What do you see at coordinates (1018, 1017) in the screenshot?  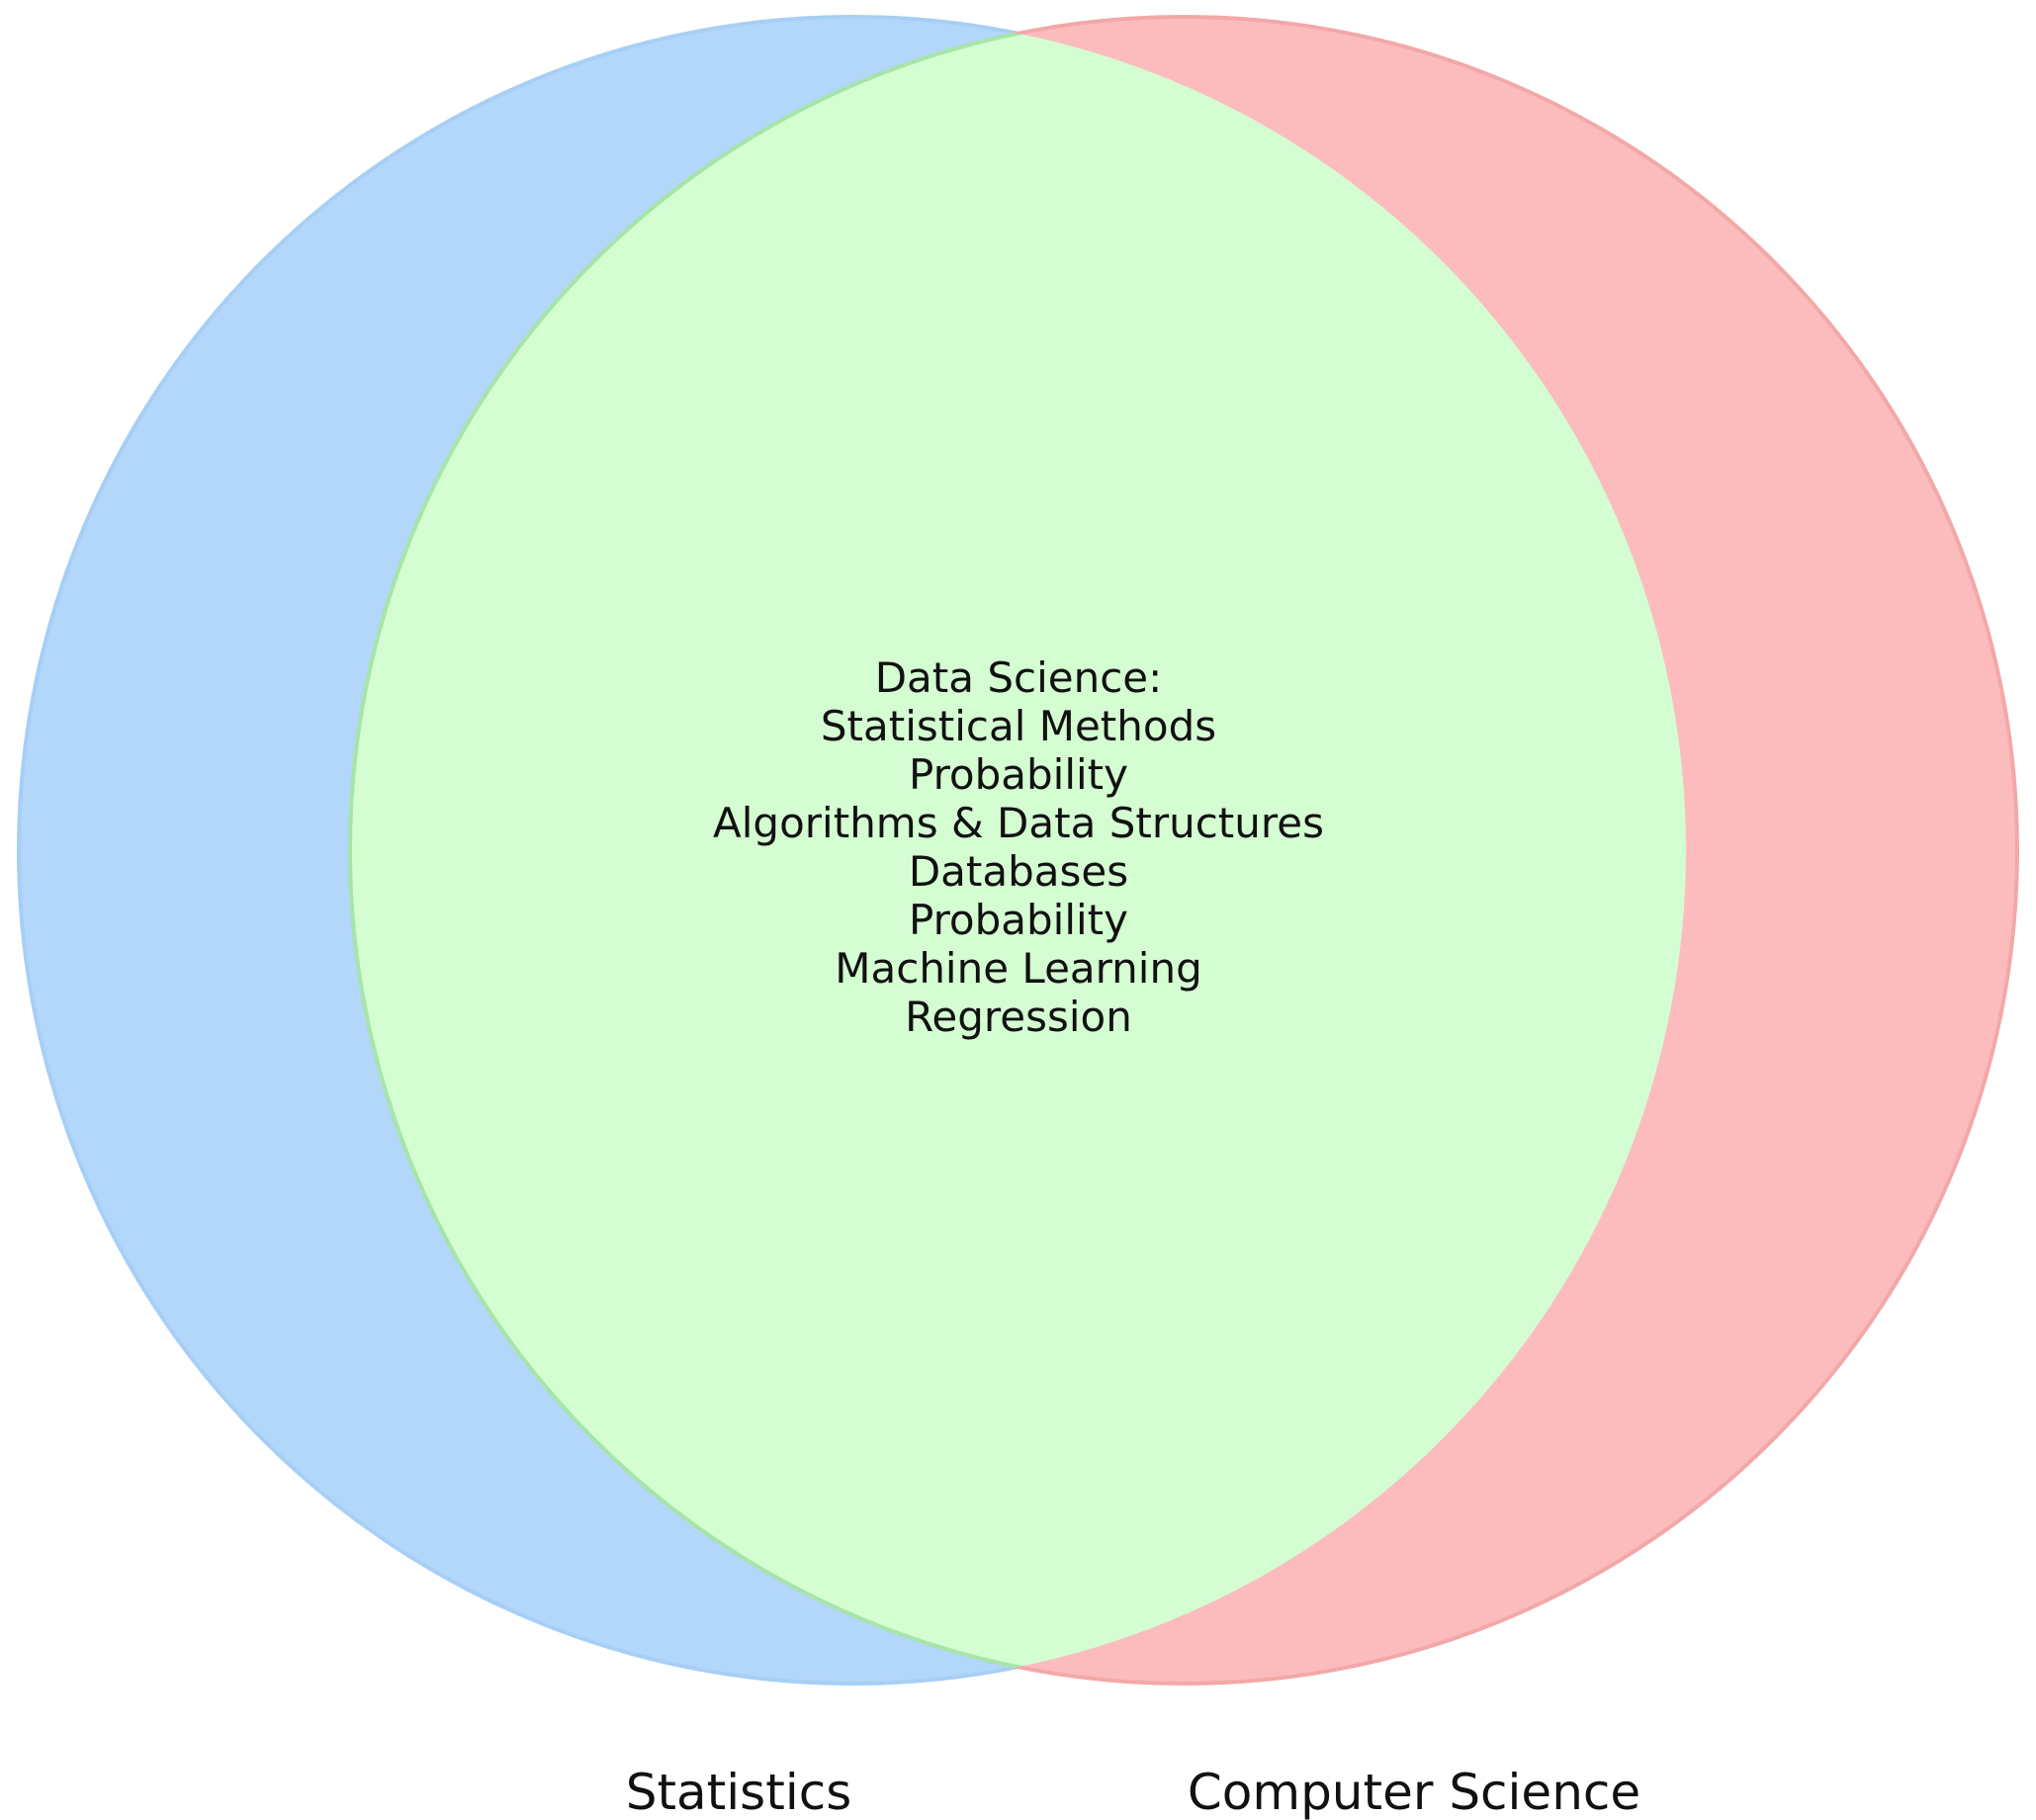 I see `intersection-line-7: Regression` at bounding box center [1018, 1017].